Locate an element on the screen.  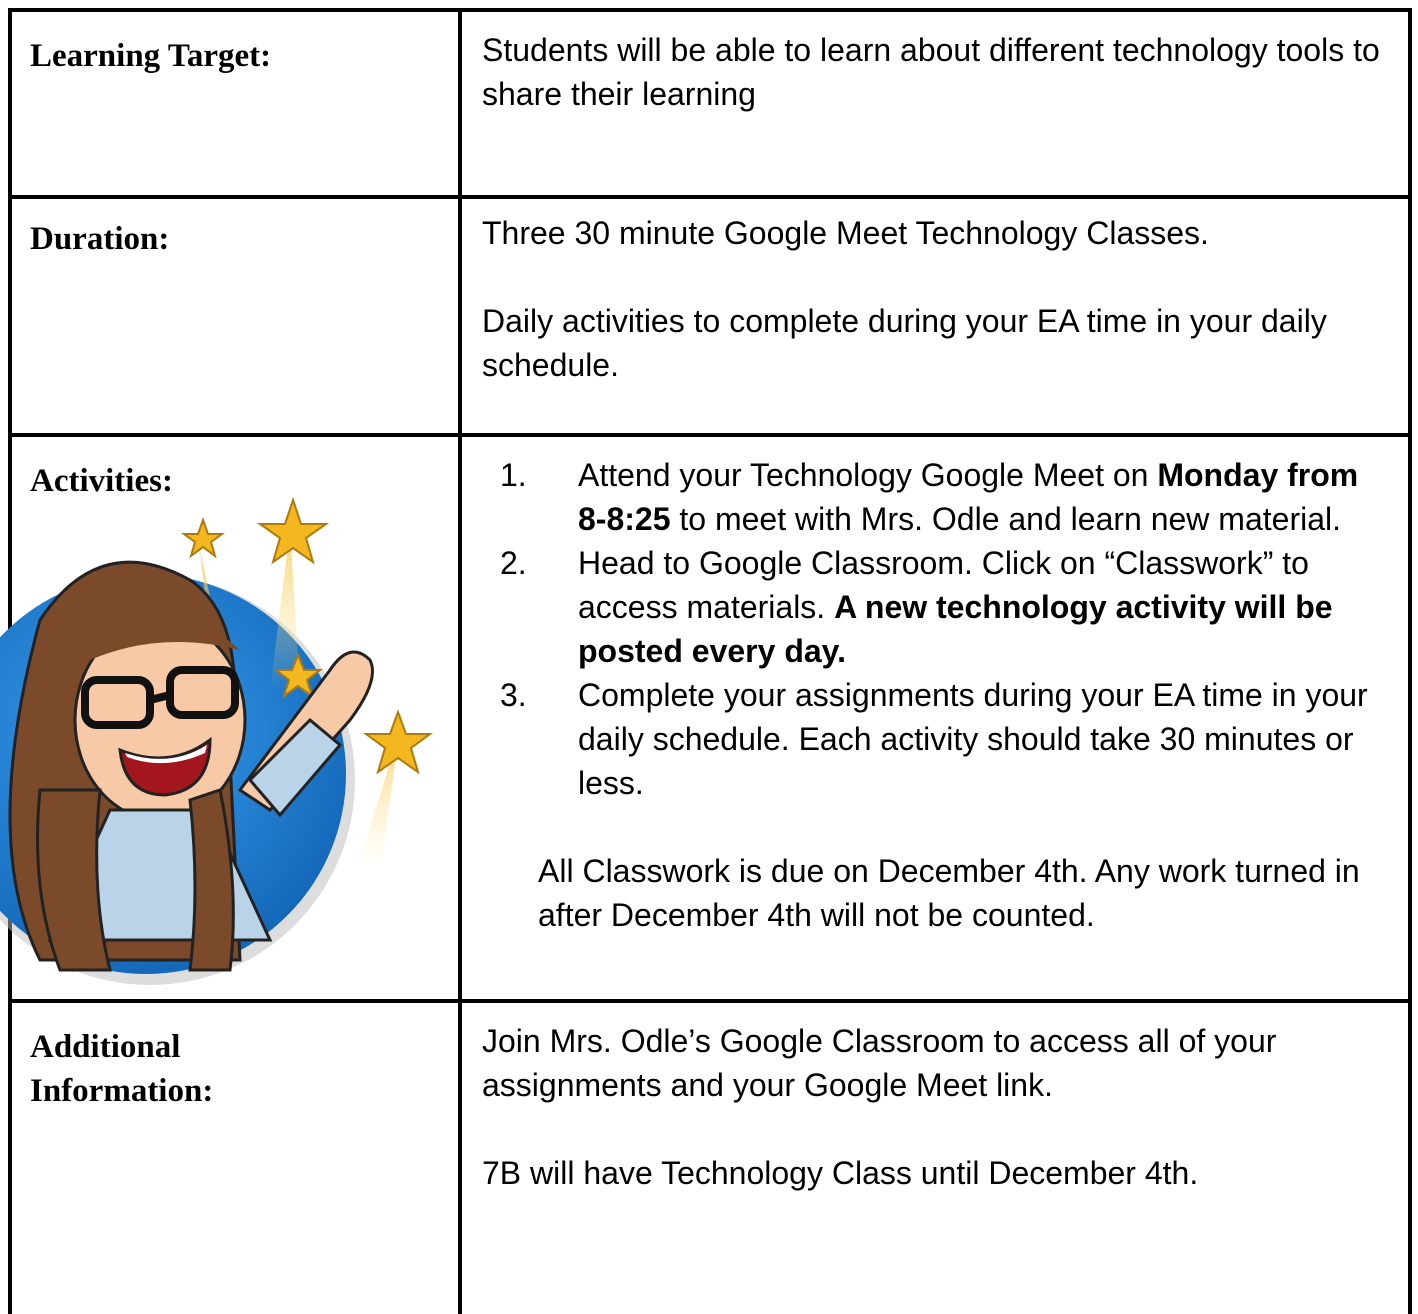
row-label: Activities: is located at coordinates (101, 481).